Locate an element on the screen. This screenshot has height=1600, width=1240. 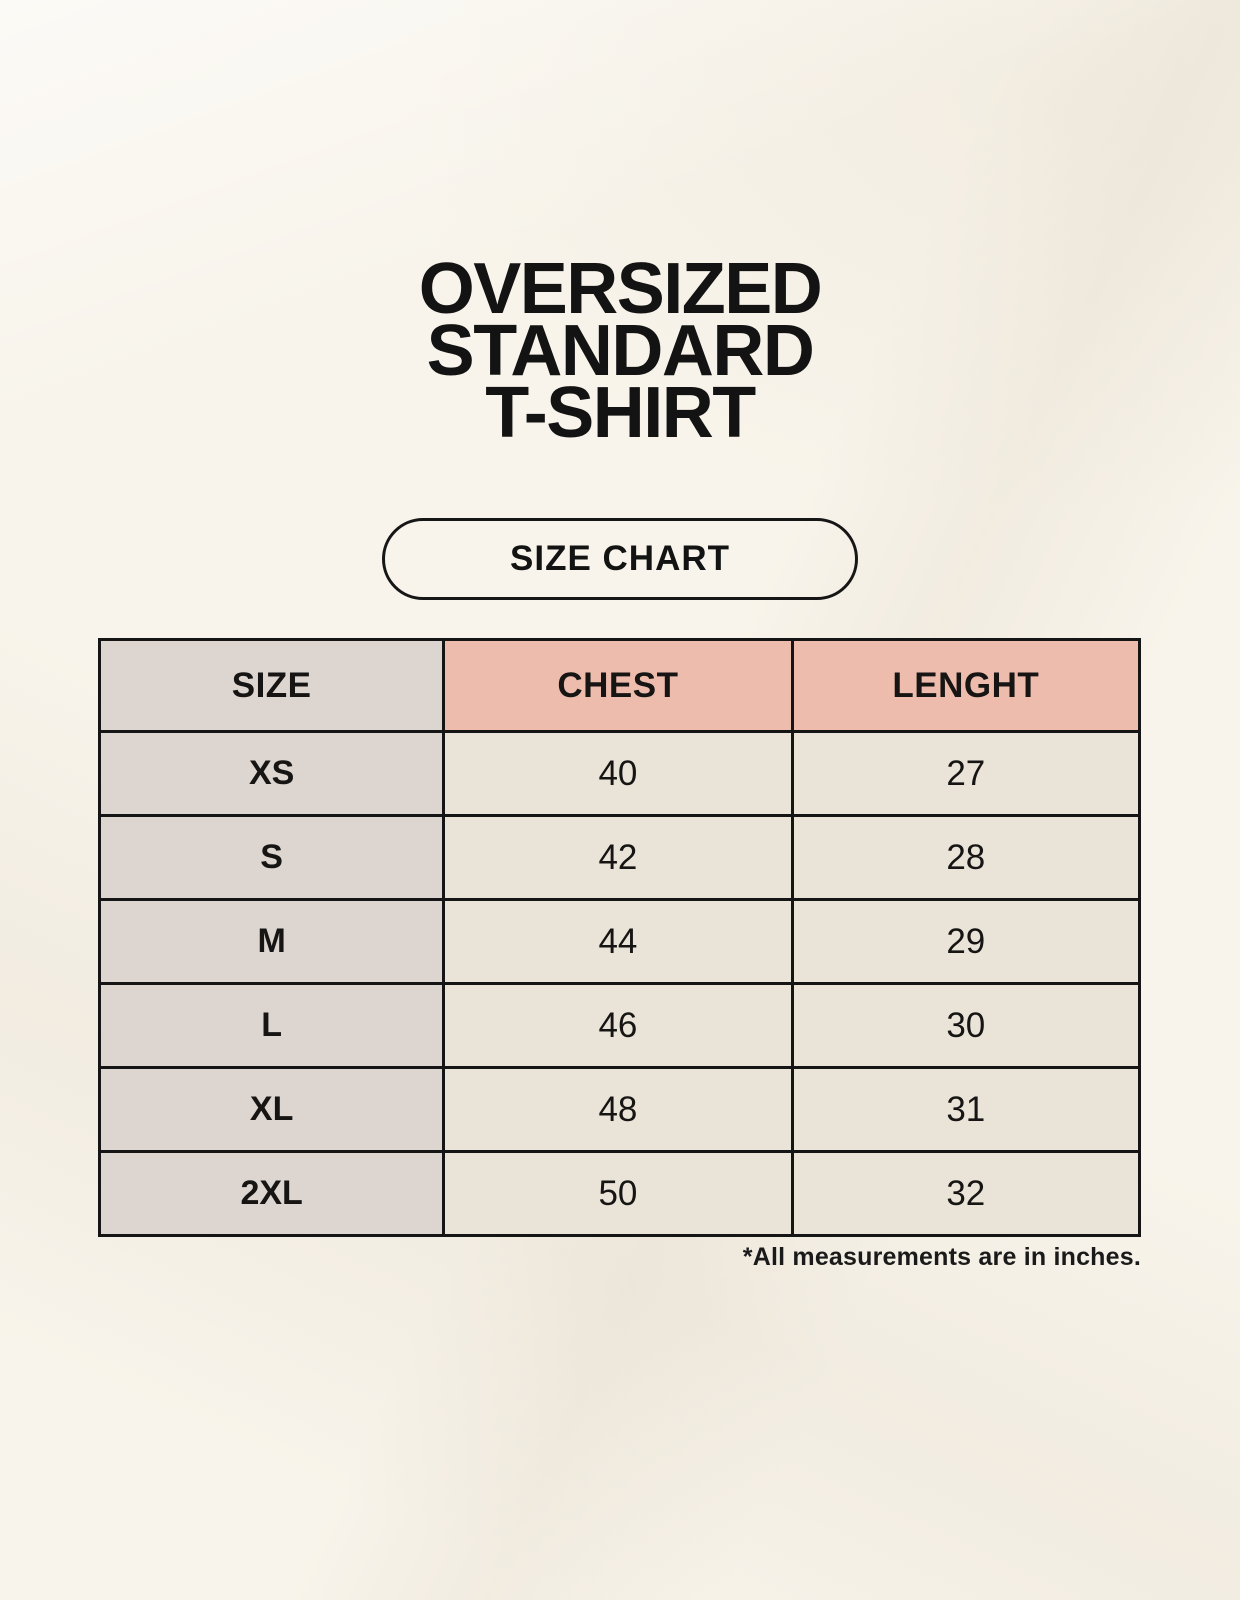
measurements-footnote: *All measurements are in inches. is located at coordinates (941, 1257).